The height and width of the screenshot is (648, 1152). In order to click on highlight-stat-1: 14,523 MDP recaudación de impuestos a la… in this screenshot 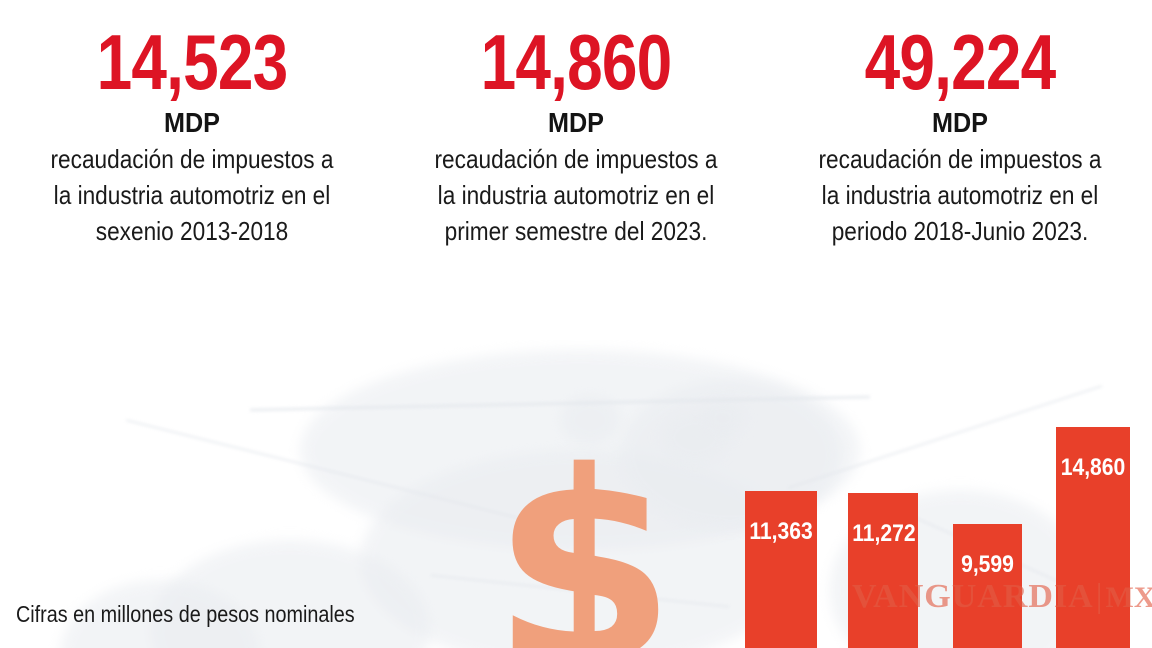, I will do `click(192, 124)`.